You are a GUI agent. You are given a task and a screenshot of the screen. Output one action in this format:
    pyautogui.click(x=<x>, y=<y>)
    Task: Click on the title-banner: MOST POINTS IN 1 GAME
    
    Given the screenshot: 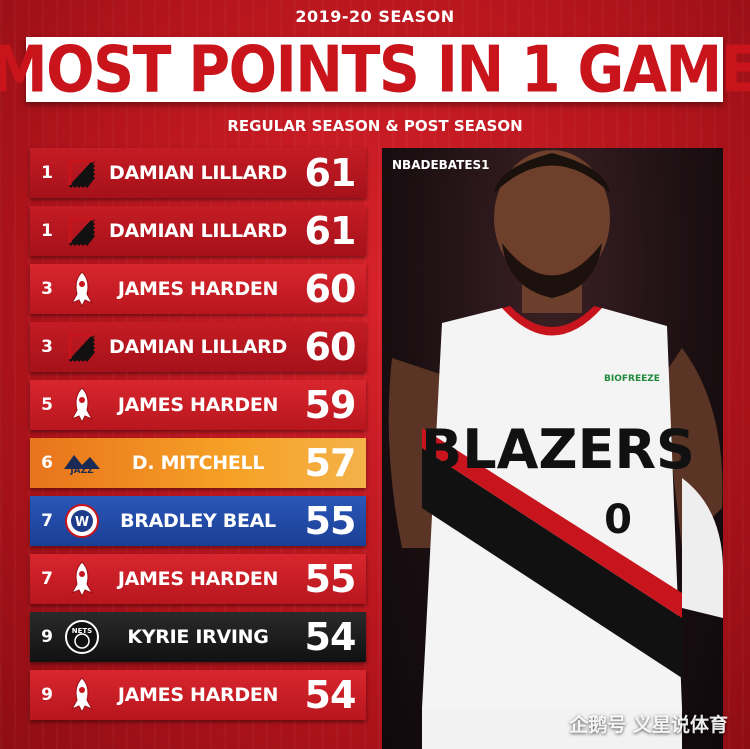 What is the action you would take?
    pyautogui.click(x=375, y=70)
    